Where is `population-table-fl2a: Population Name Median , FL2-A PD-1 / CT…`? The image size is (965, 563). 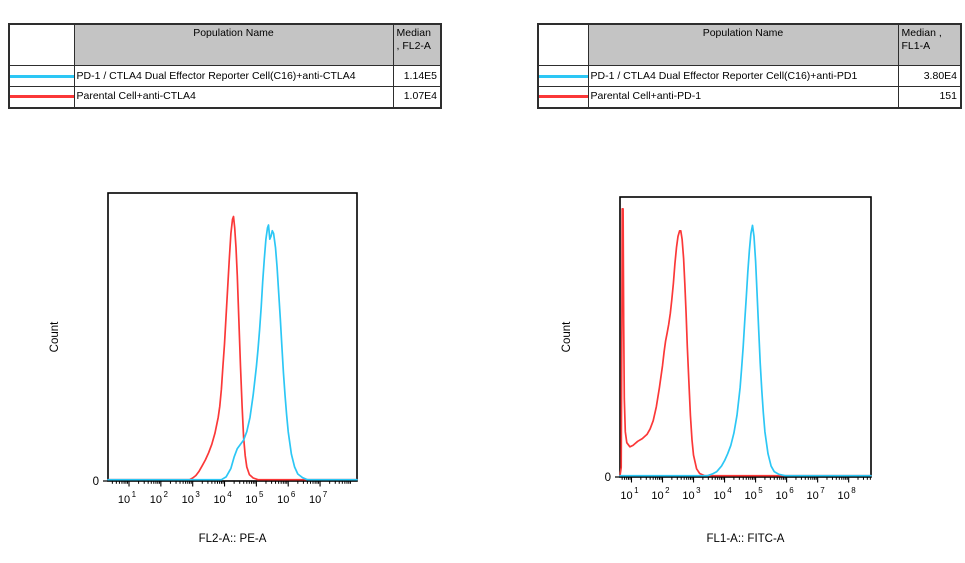
population-table-fl2a: Population Name Median , FL2-A PD-1 / CT… is located at coordinates (225, 66).